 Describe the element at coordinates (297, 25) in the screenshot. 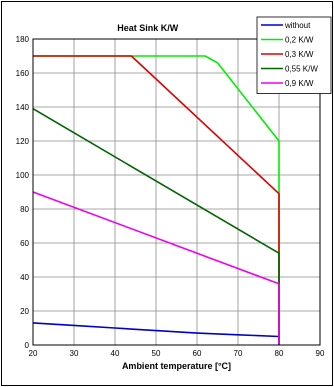

I see `legend-label: without` at that location.